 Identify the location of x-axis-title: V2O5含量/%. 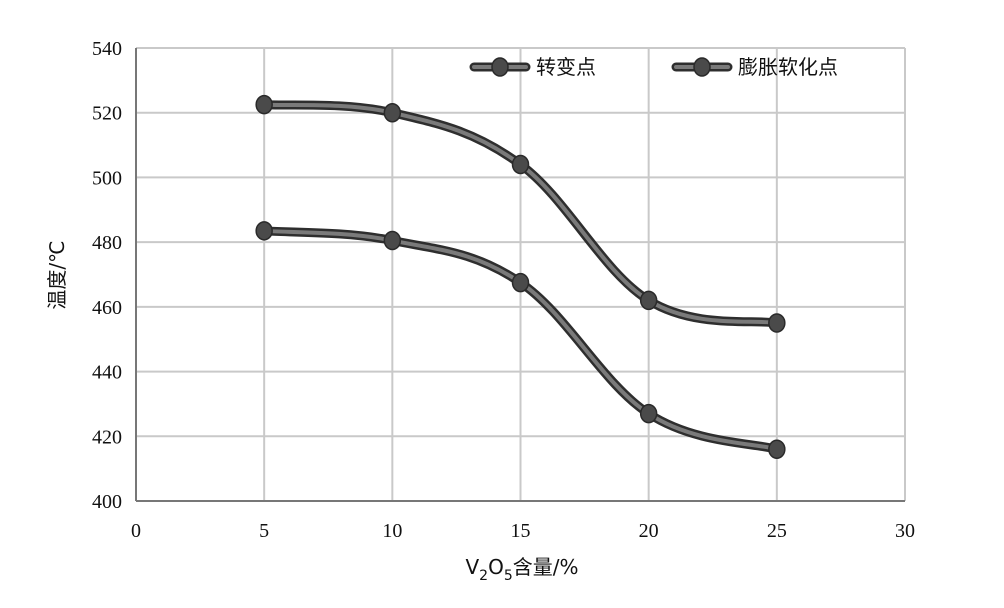
(521, 569).